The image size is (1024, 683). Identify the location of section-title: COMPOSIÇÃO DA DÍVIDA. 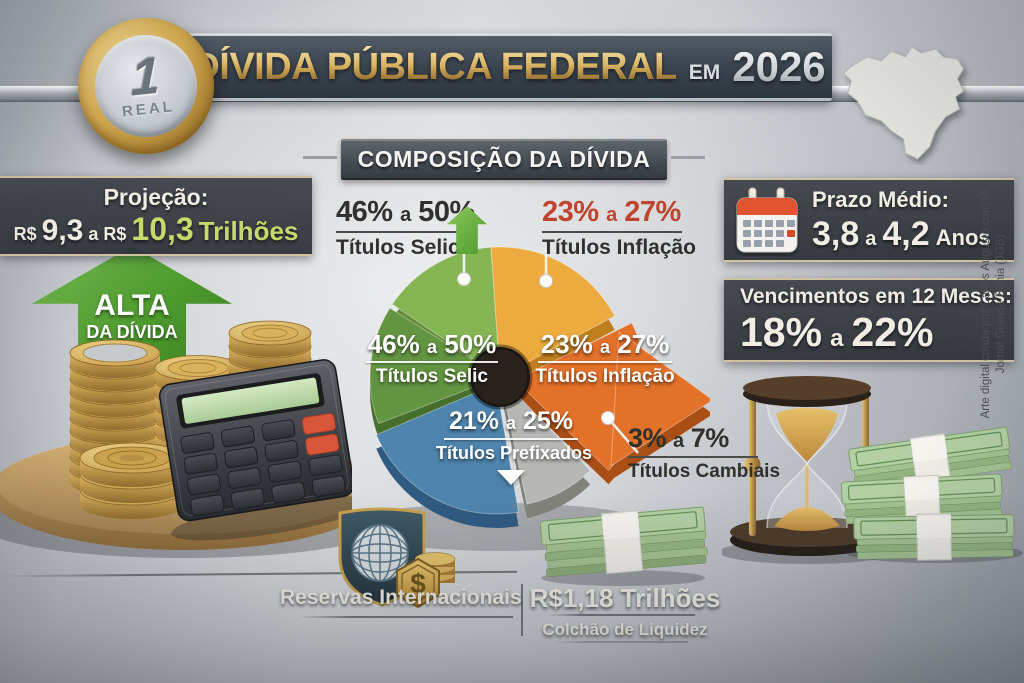
(504, 159).